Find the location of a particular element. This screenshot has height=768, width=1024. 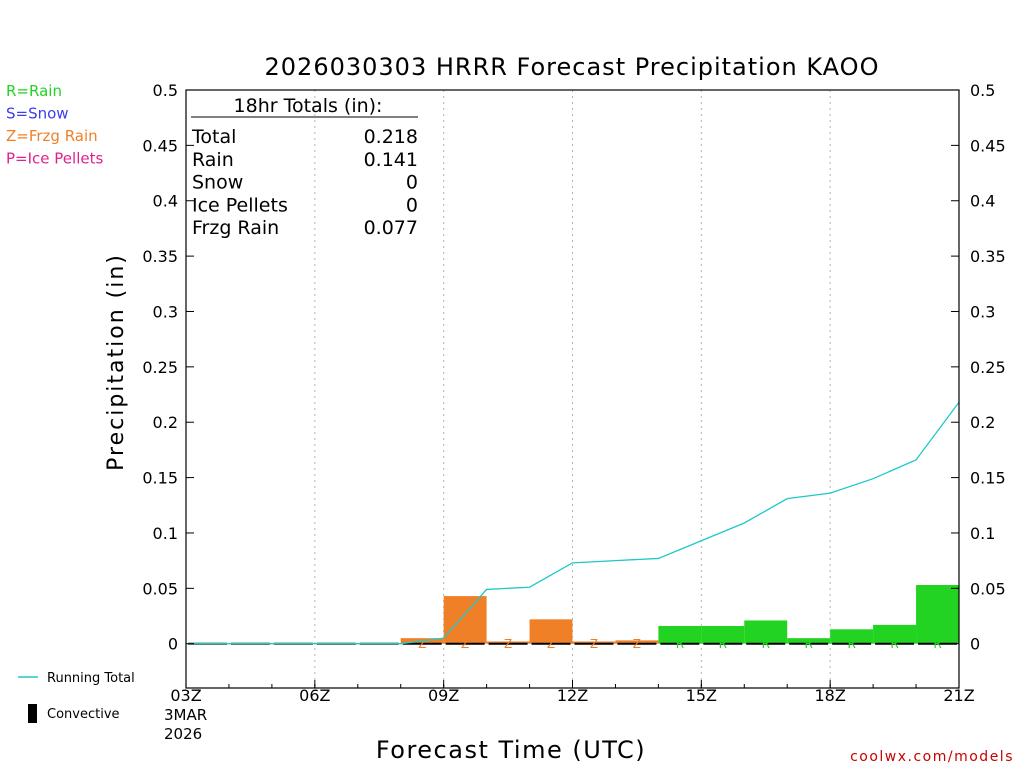

totals-row-label: Total is located at coordinates (213, 137).